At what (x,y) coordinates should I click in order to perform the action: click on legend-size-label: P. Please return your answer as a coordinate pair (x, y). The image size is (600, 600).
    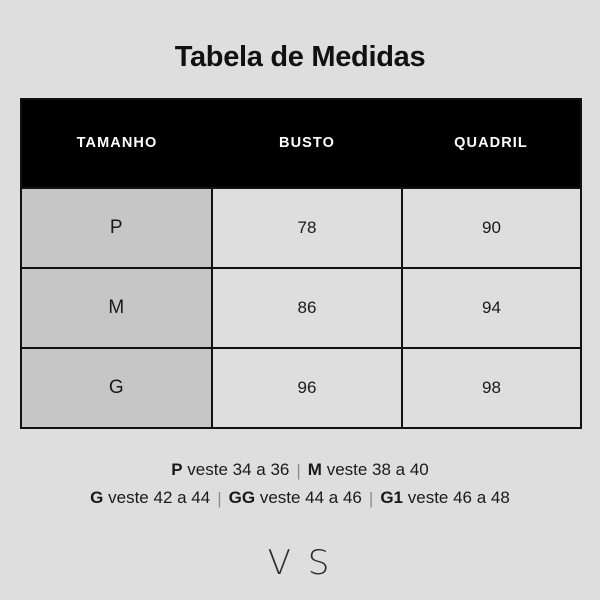
    Looking at the image, I should click on (177, 469).